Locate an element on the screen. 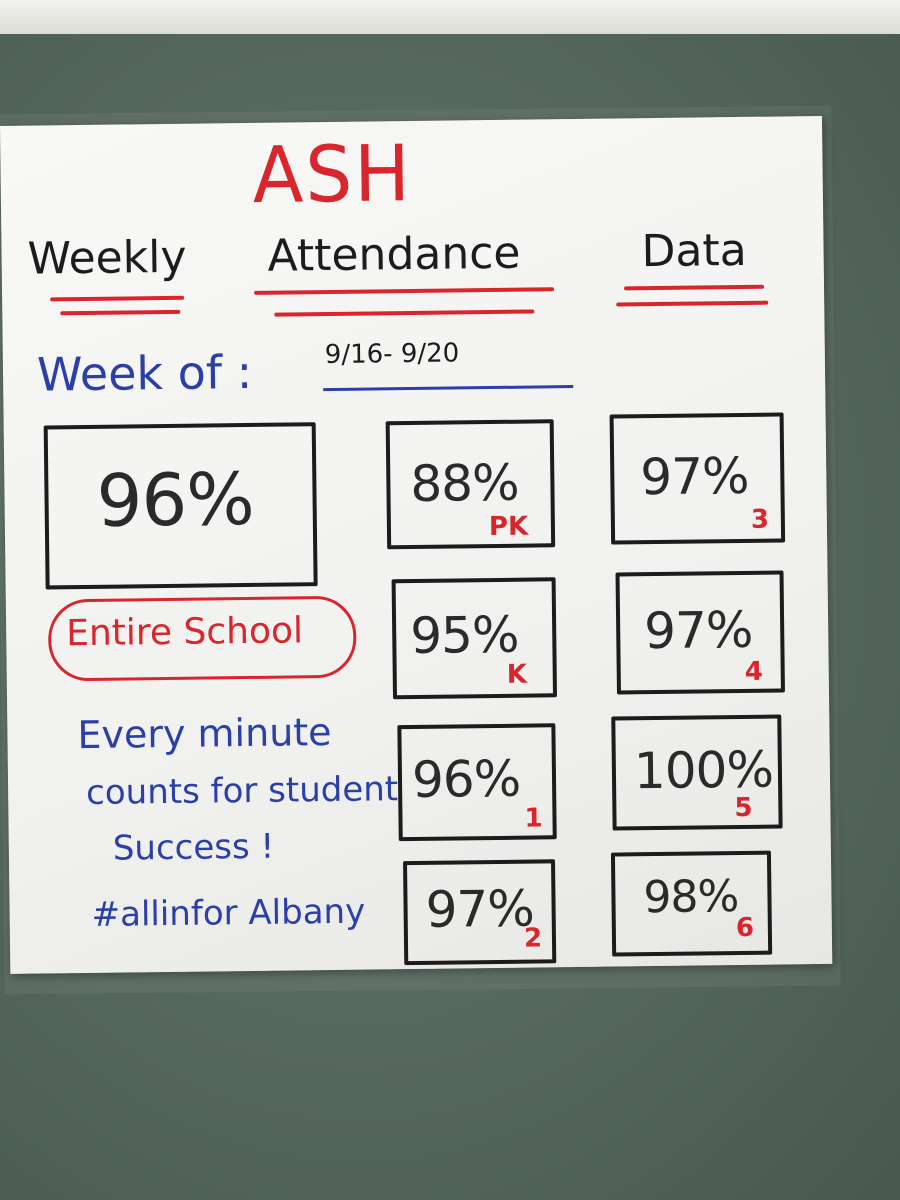  week-of-label: Week of : is located at coordinates (144, 373).